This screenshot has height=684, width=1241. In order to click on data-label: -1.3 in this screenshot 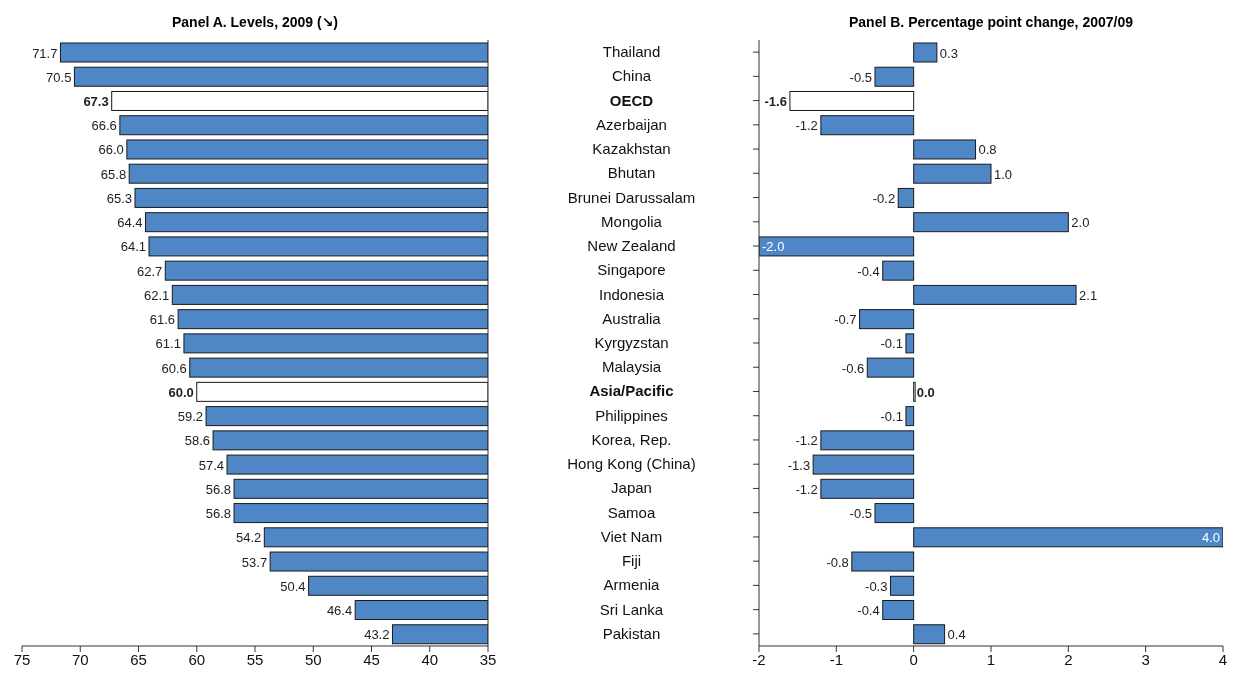, I will do `click(799, 465)`.